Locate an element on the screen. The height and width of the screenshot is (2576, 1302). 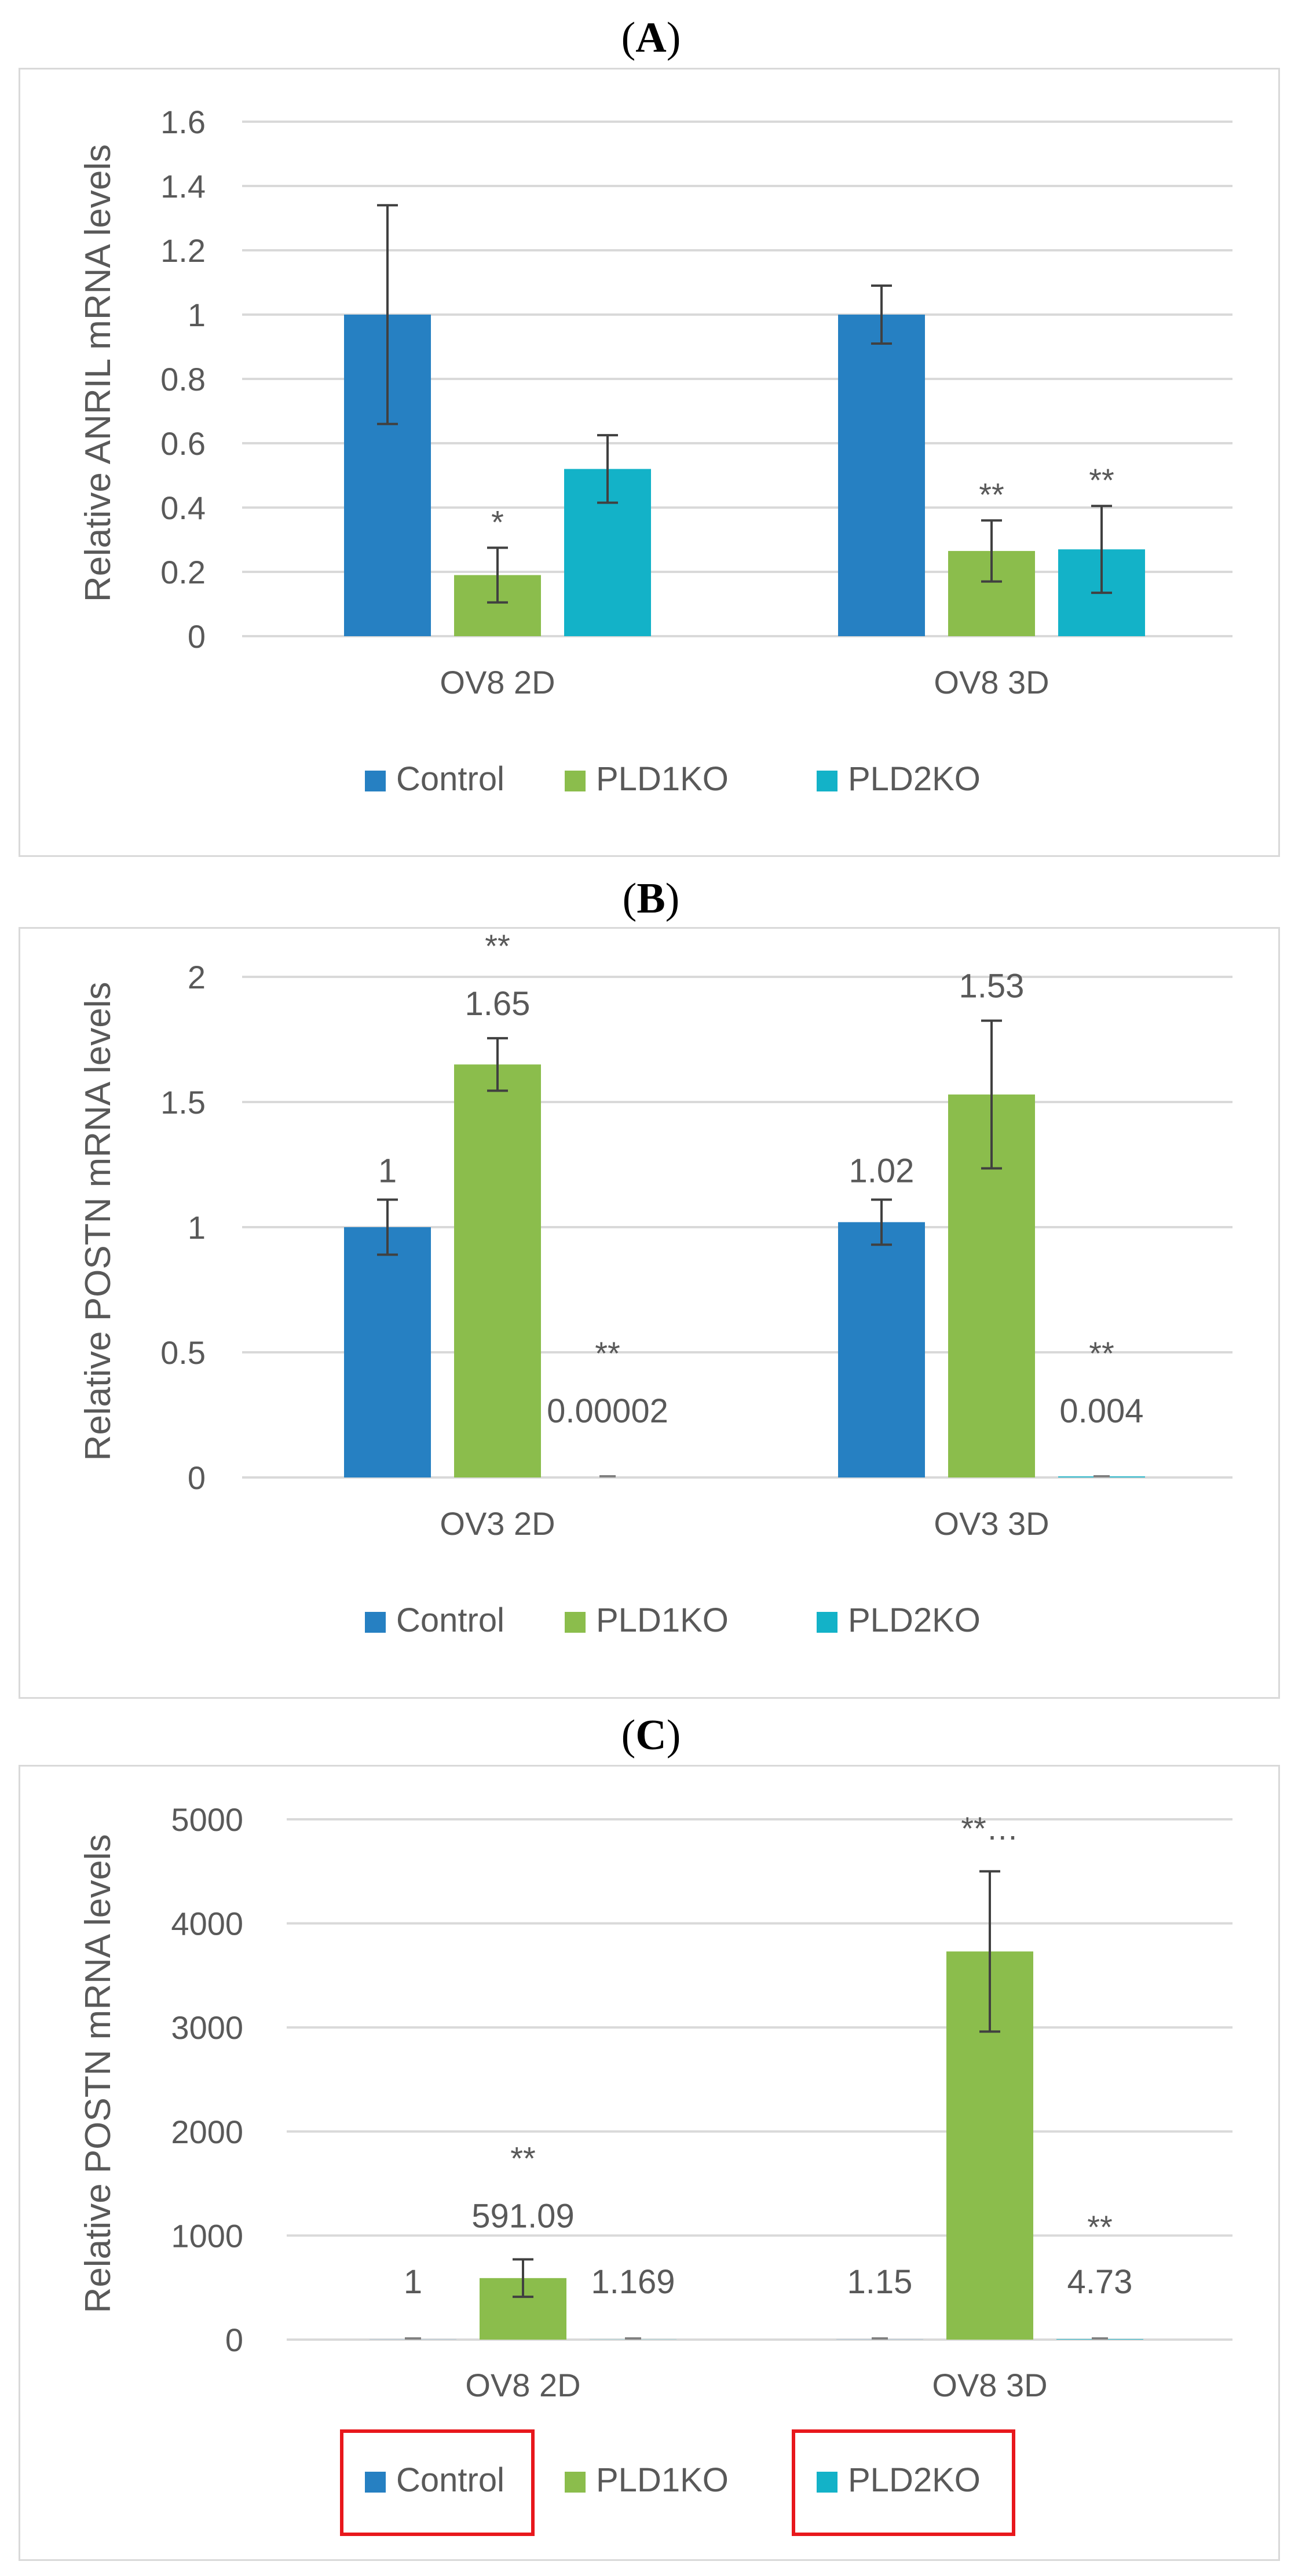
y-tick-label: 2 is located at coordinates (197, 977).